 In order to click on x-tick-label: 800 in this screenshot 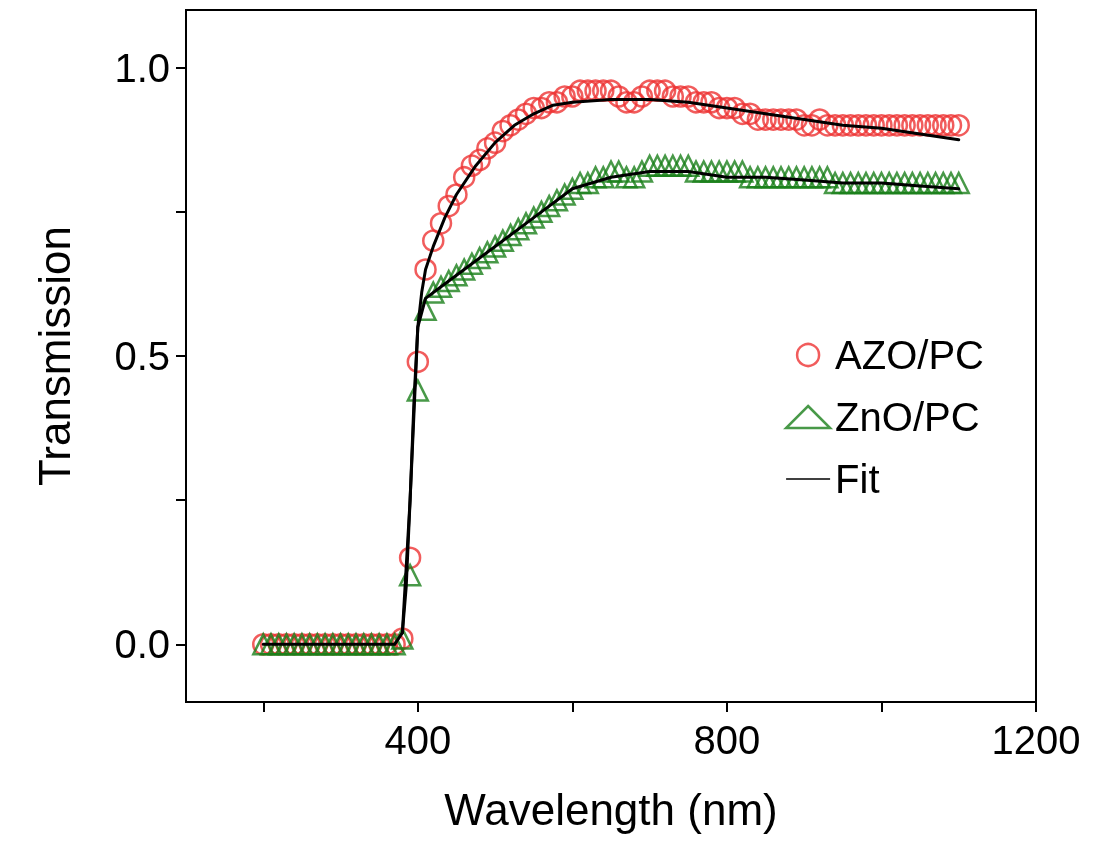, I will do `click(727, 740)`.